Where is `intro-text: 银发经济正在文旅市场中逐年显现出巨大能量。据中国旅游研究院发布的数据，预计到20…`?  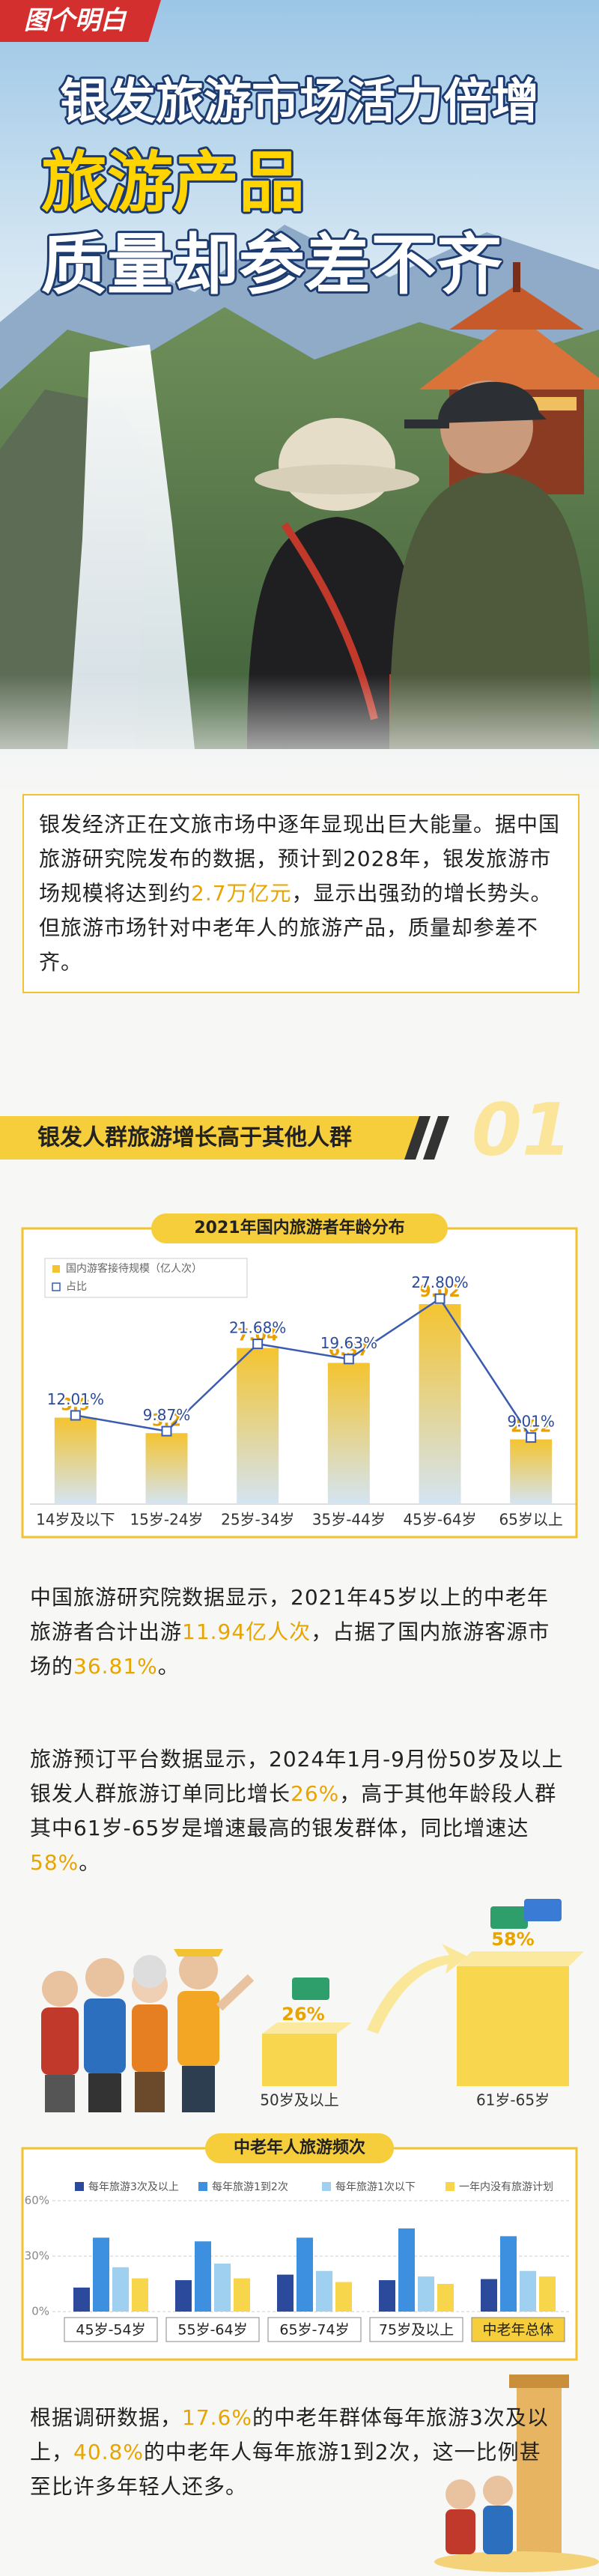
intro-text: 银发经济正在文旅市场中逐年显现出巨大能量。据中国旅游研究院发布的数据，预计到20… is located at coordinates (301, 894).